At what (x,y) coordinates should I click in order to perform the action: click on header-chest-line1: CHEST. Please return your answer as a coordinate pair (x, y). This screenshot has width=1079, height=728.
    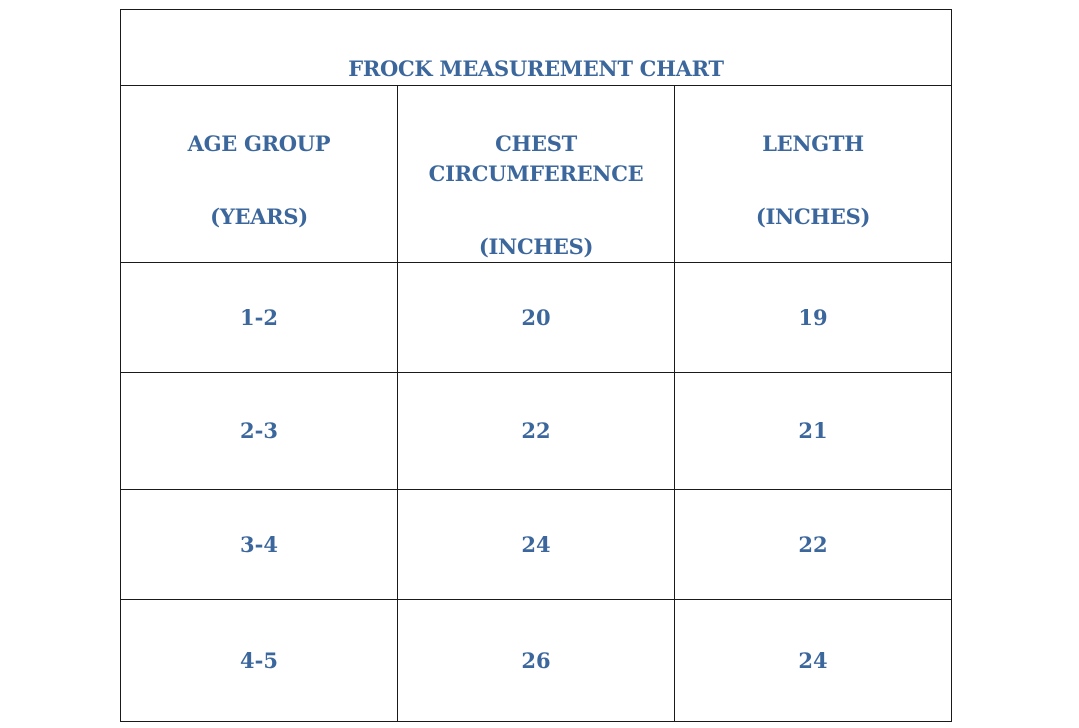
    Looking at the image, I should click on (536, 143).